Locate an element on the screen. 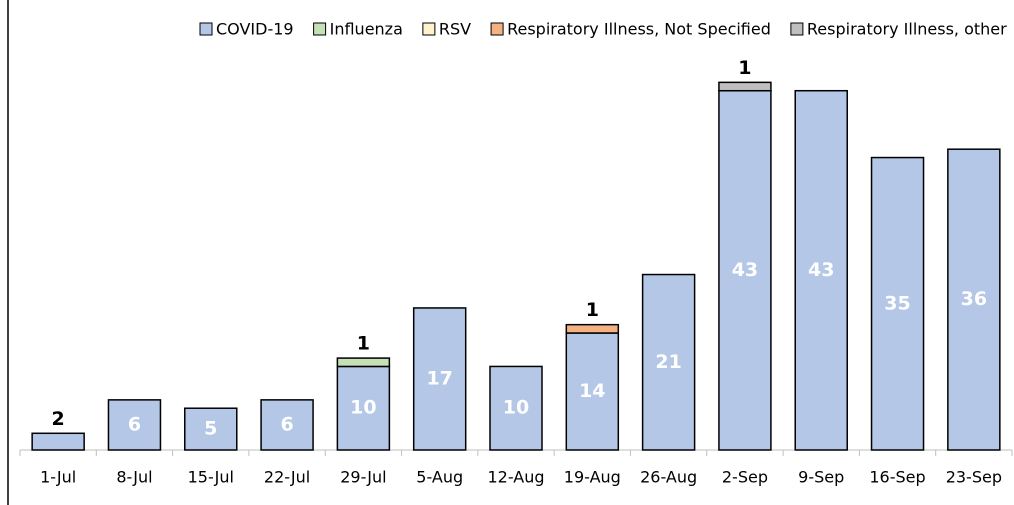 This screenshot has width=1014, height=505. data-label: 21 is located at coordinates (668, 362).